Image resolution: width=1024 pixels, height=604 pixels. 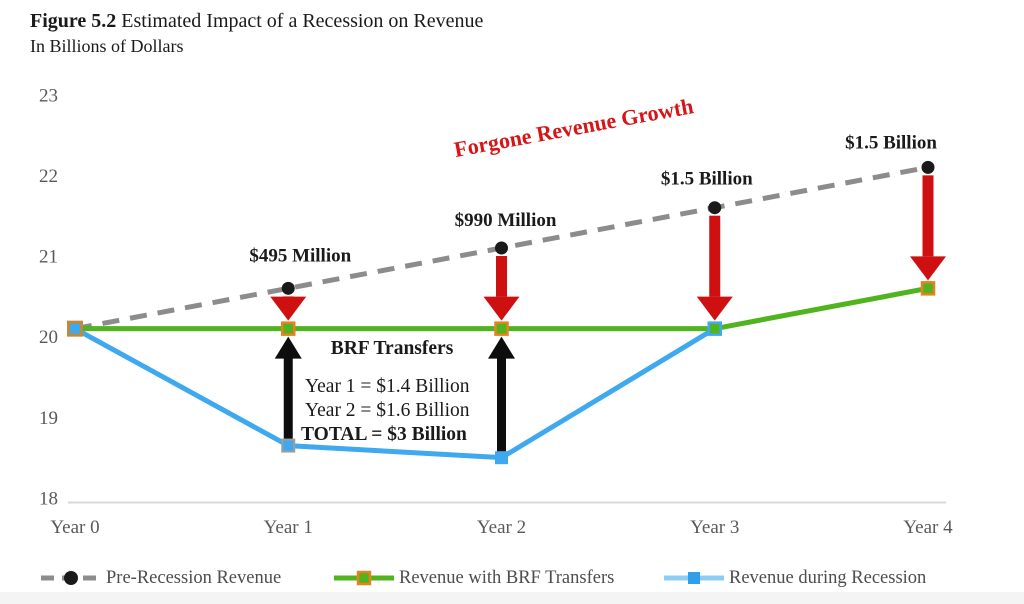 What do you see at coordinates (512, 598) in the screenshot?
I see `footer-band` at bounding box center [512, 598].